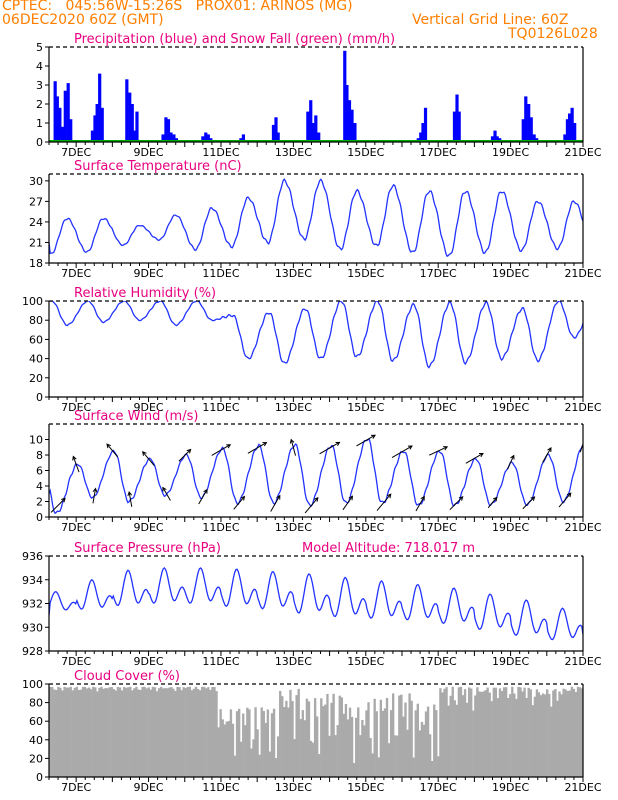 The height and width of the screenshot is (800, 618). Describe the element at coordinates (293, 527) in the screenshot. I see `x-tick-label: 13DEC` at that location.